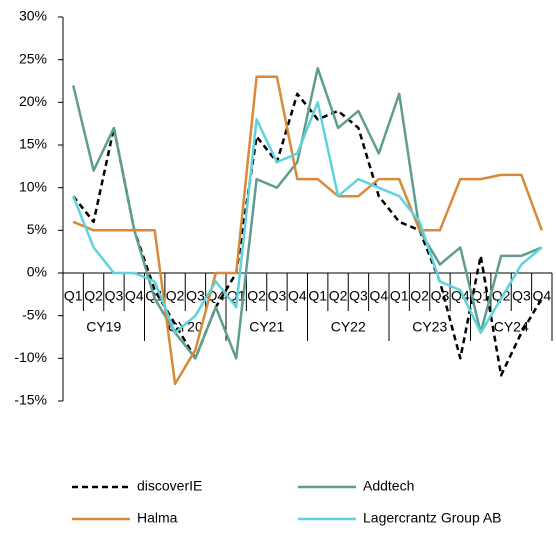  I want to click on y-tick-label: 30%, so click(33, 16).